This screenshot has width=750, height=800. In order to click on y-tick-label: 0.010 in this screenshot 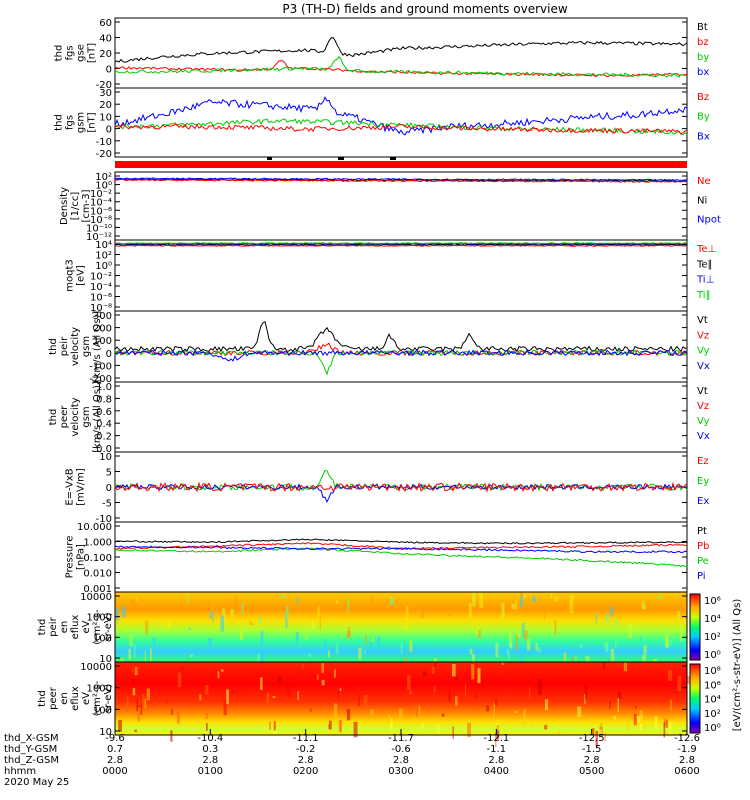, I will do `click(97, 574)`.